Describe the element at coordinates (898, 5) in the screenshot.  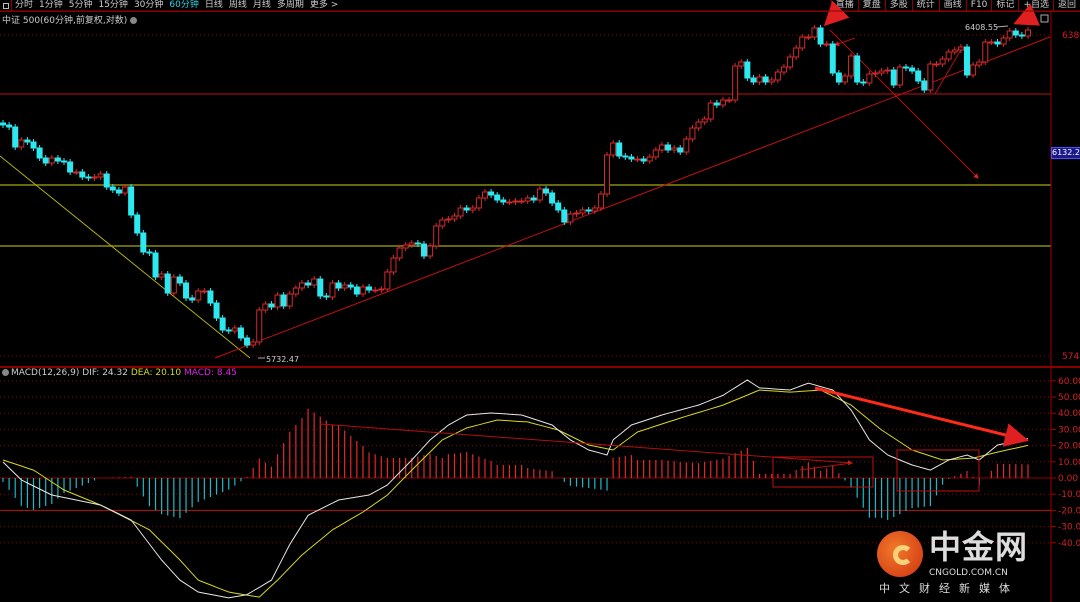
I see `toolbar-button-2: 多股` at that location.